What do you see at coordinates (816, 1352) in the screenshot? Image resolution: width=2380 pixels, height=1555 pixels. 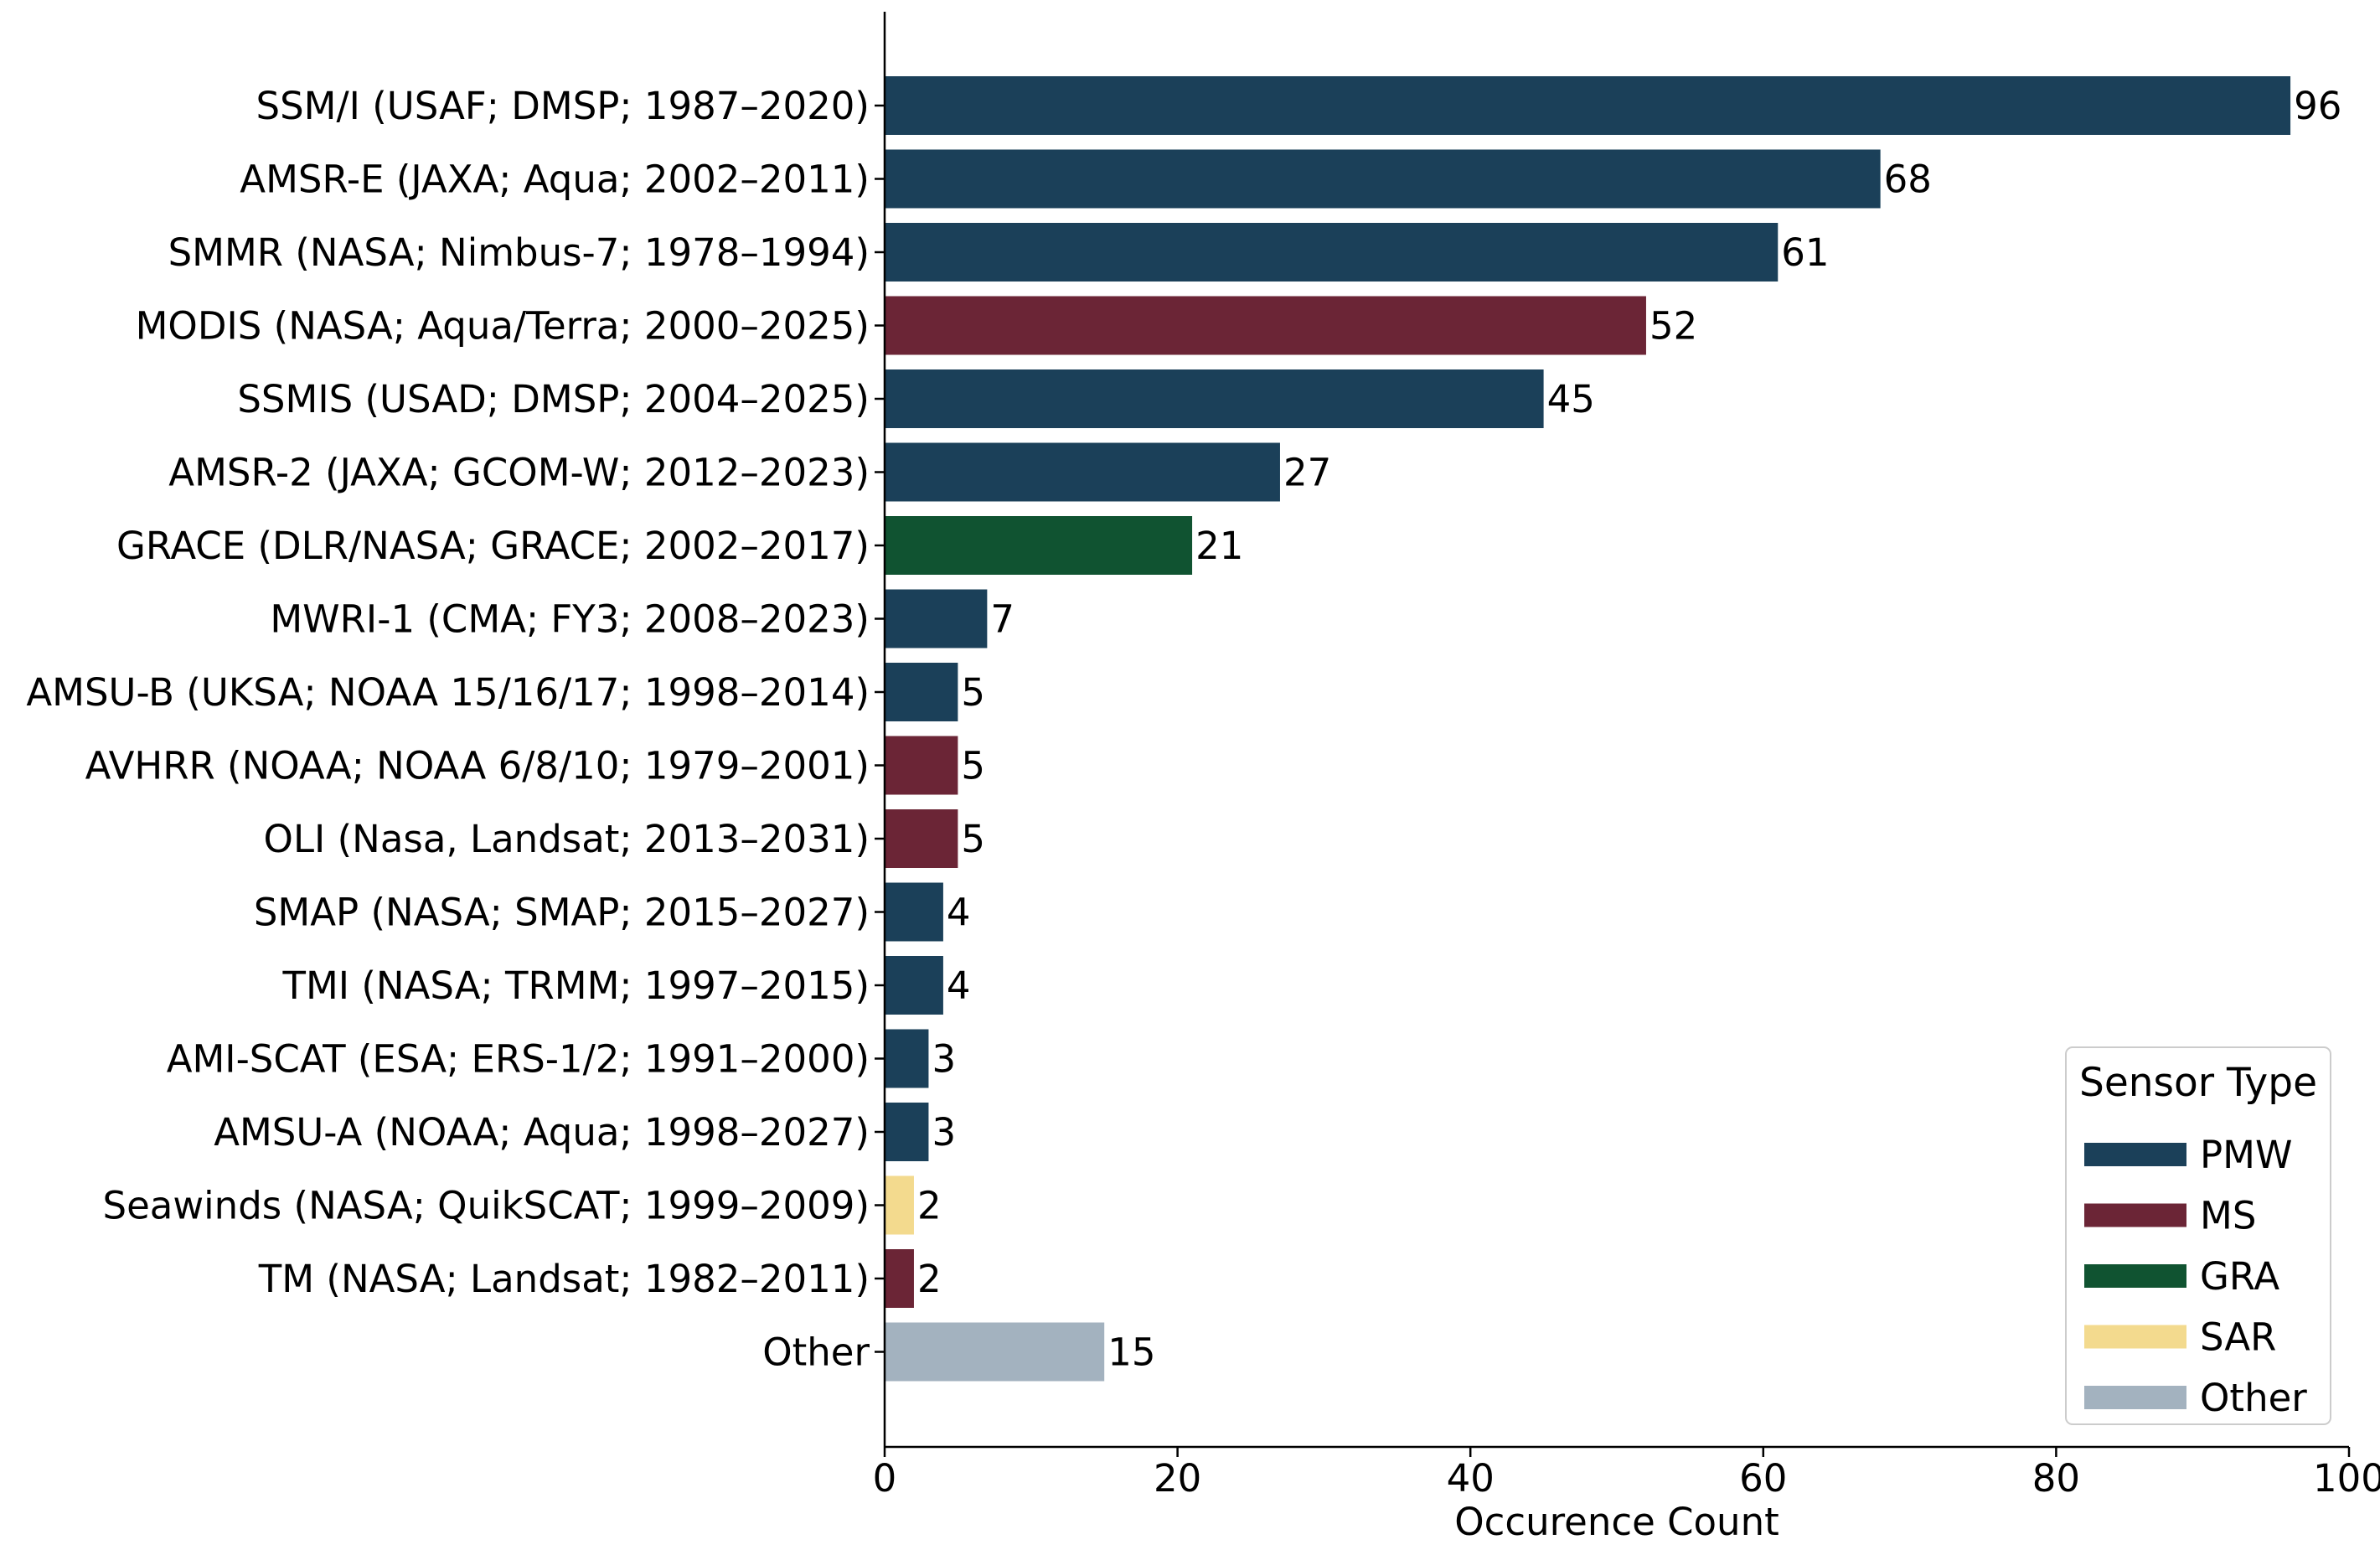 I see `y-tick-label: Other` at bounding box center [816, 1352].